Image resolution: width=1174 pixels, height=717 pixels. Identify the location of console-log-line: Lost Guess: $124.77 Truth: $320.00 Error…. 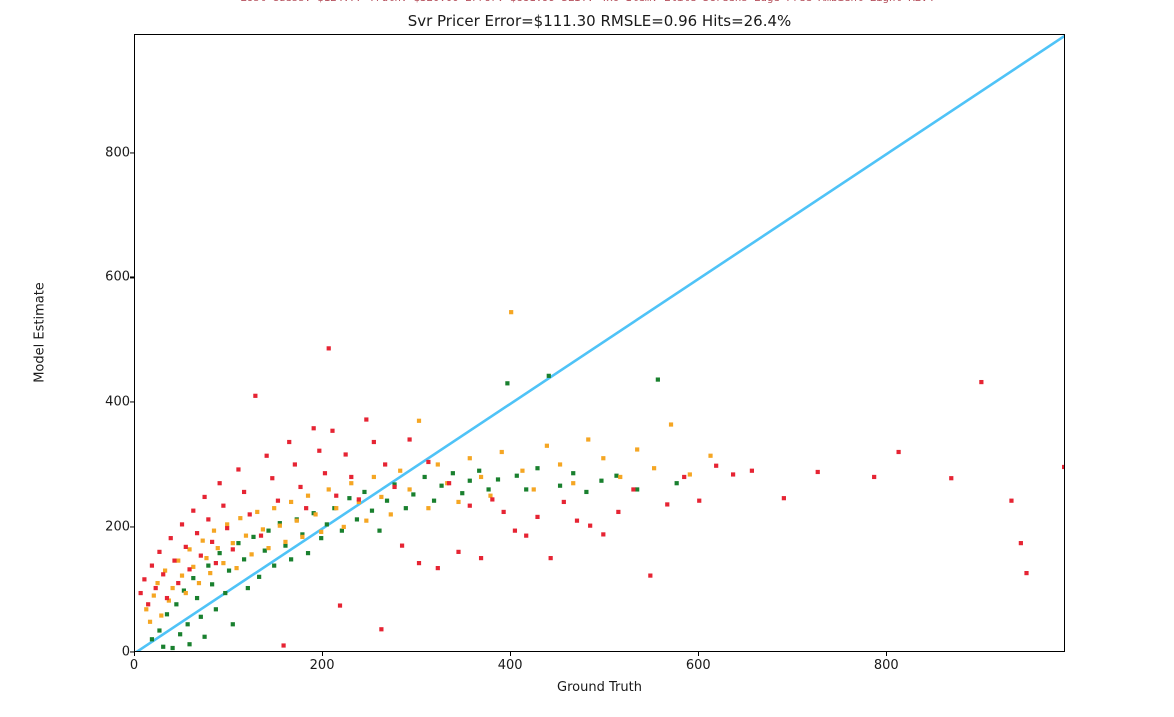
(587, 2).